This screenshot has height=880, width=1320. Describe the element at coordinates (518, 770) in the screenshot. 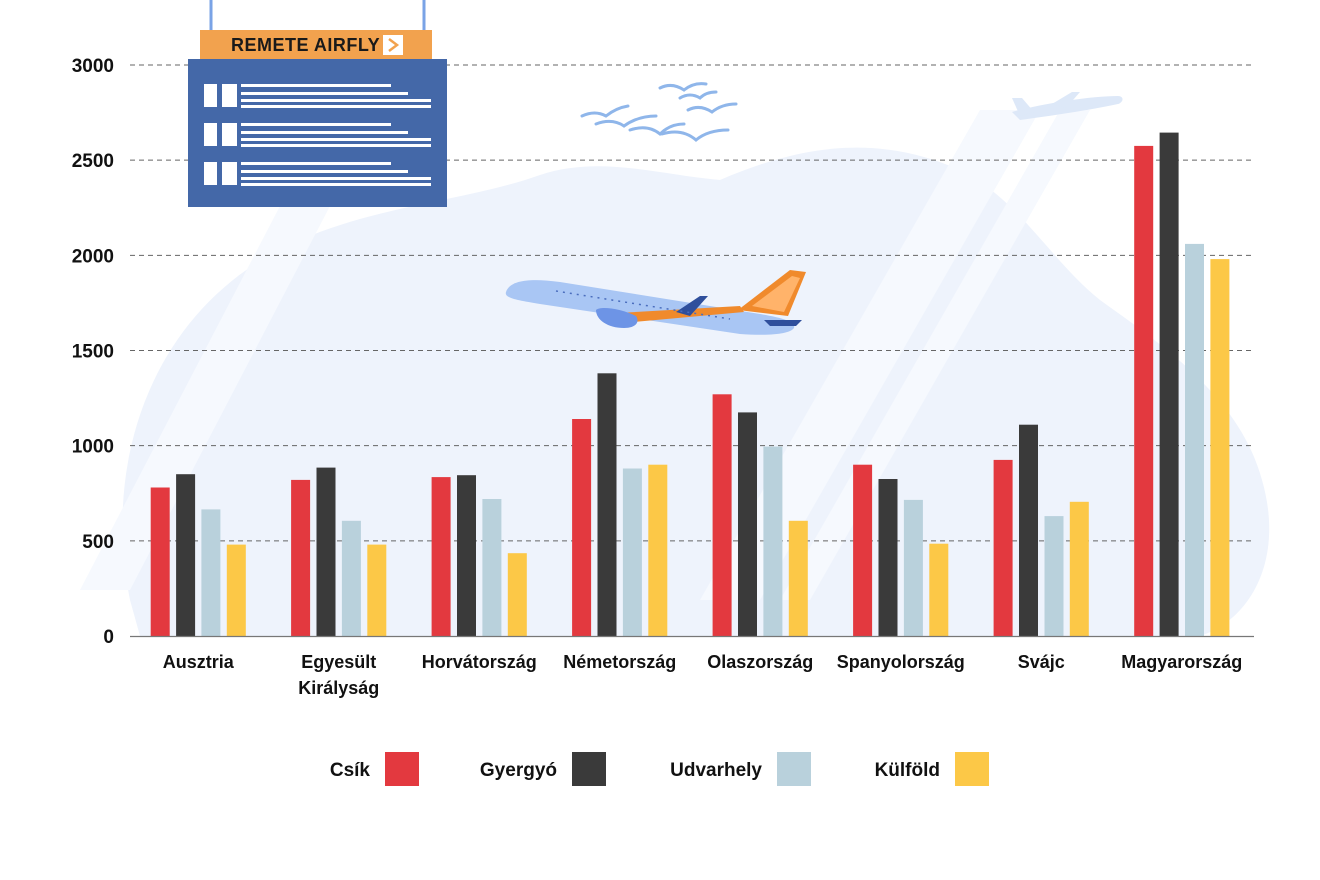

I see `legend-label: Gyergyó` at that location.